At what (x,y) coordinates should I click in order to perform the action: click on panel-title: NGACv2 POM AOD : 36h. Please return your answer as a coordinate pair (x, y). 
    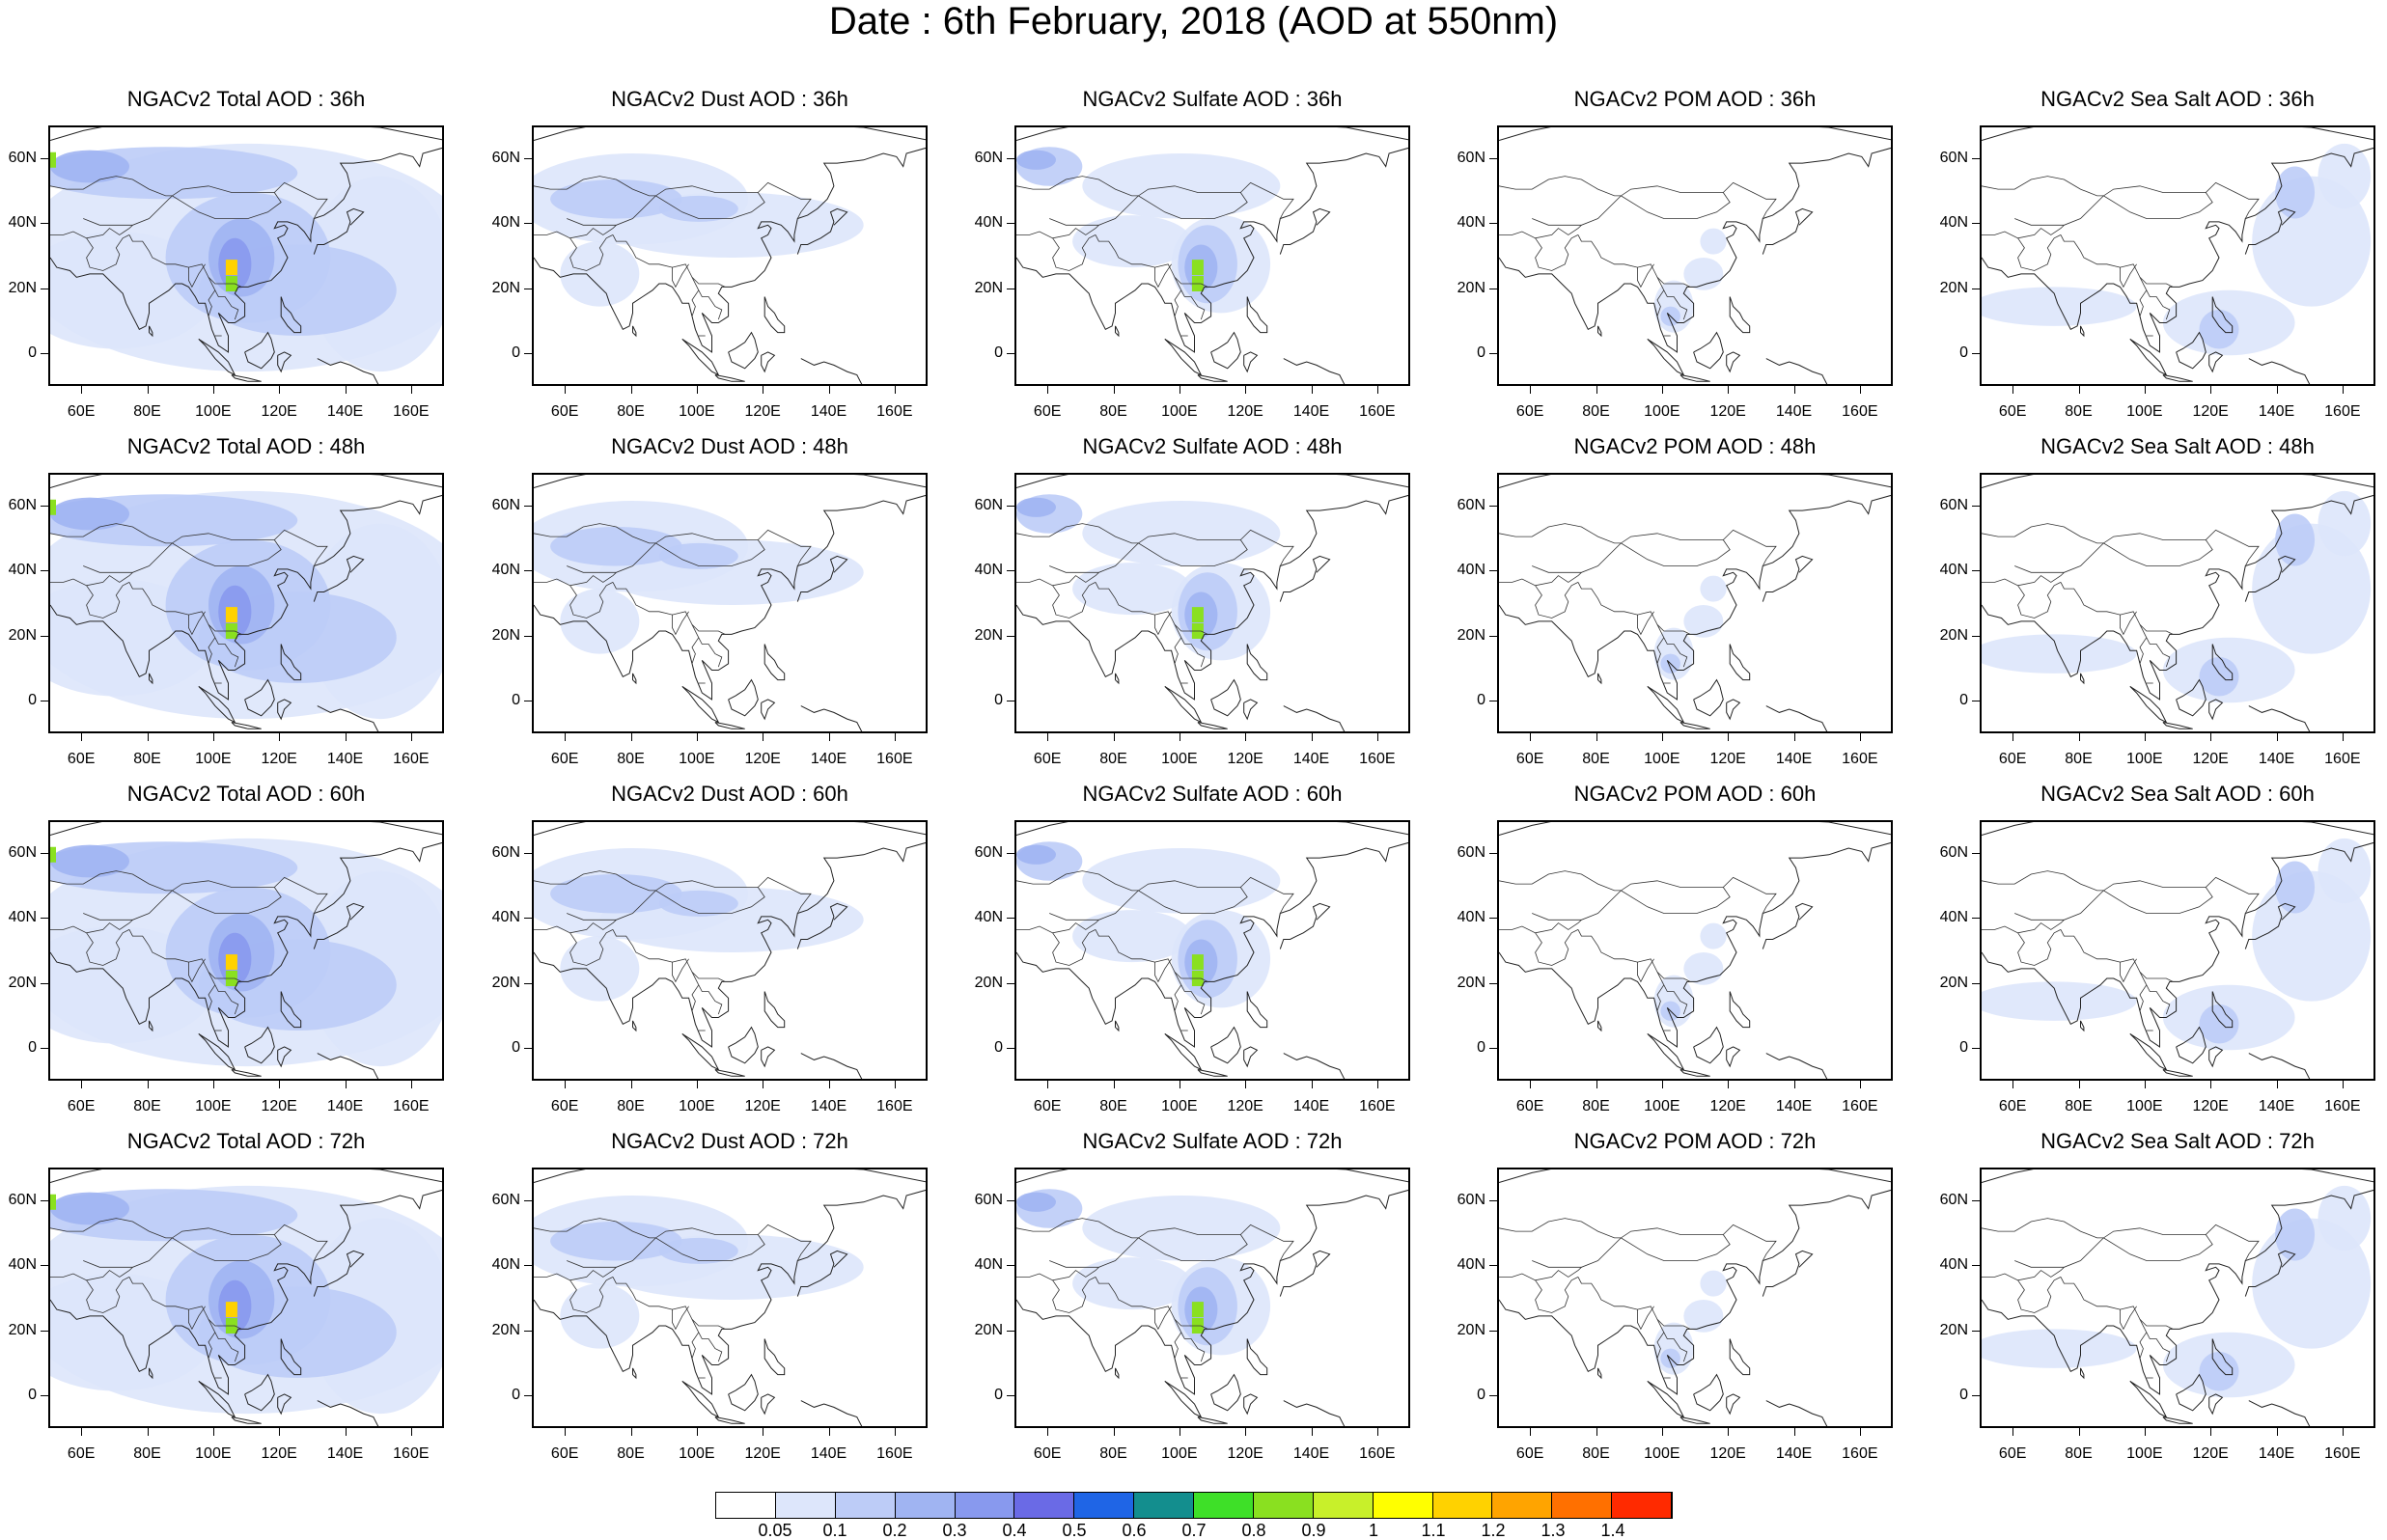
    Looking at the image, I should click on (1695, 99).